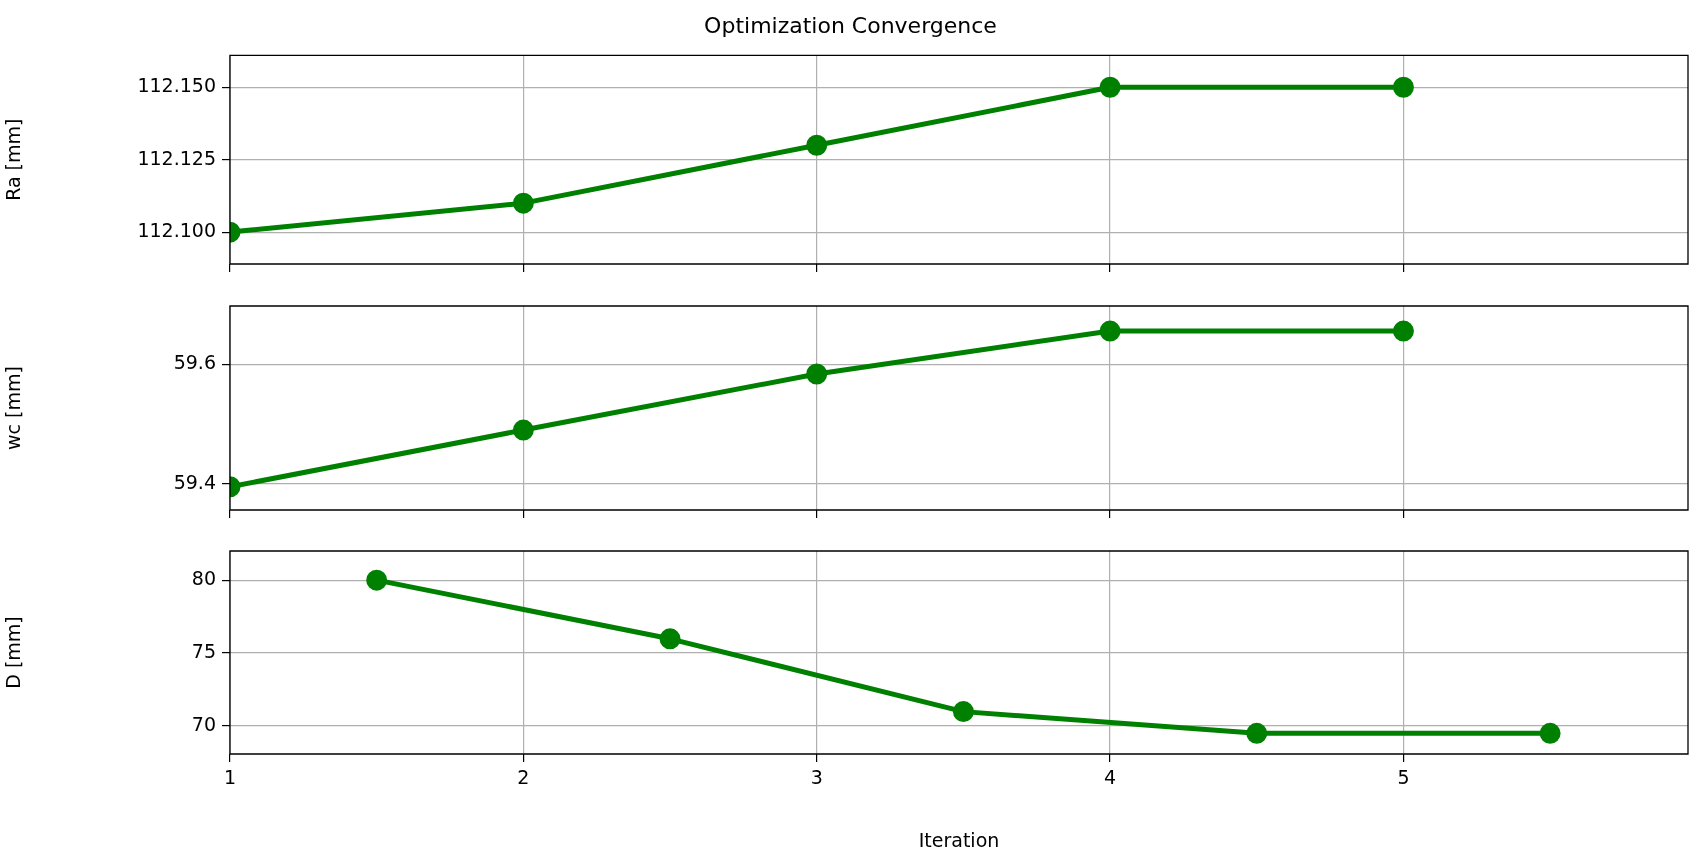  What do you see at coordinates (194, 481) in the screenshot?
I see `y-tick-label: 59.4` at bounding box center [194, 481].